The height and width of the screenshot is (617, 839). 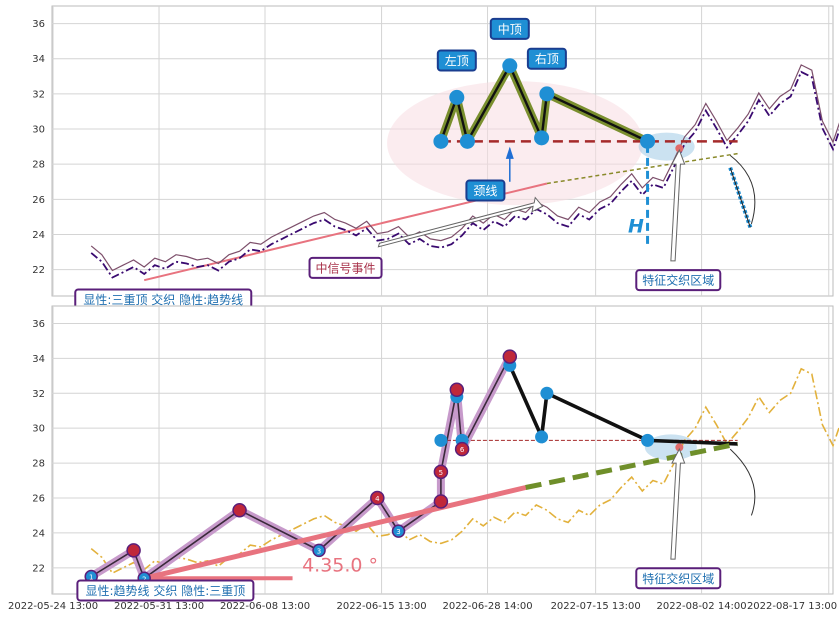 I want to click on neckline-label-bg, so click(x=485, y=190).